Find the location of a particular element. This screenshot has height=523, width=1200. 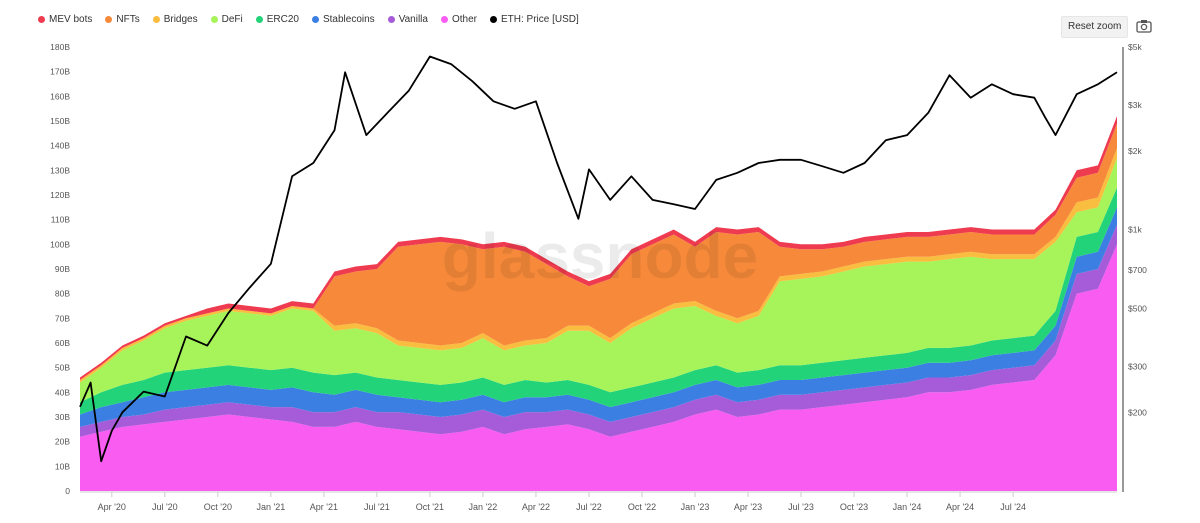

y-tick-label: 80B is located at coordinates (62, 294).